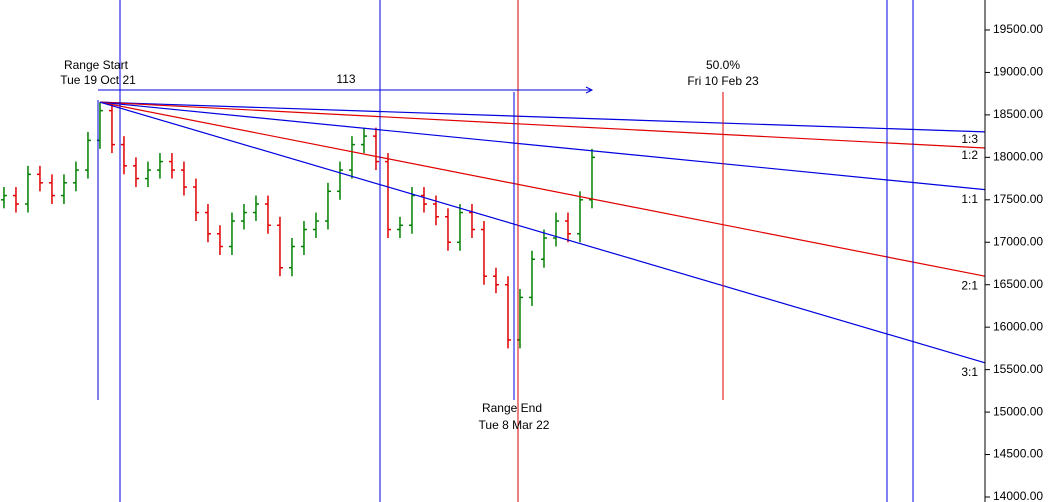 The image size is (1060, 502). What do you see at coordinates (1018, 369) in the screenshot?
I see `y-tick-label: 15500.00` at bounding box center [1018, 369].